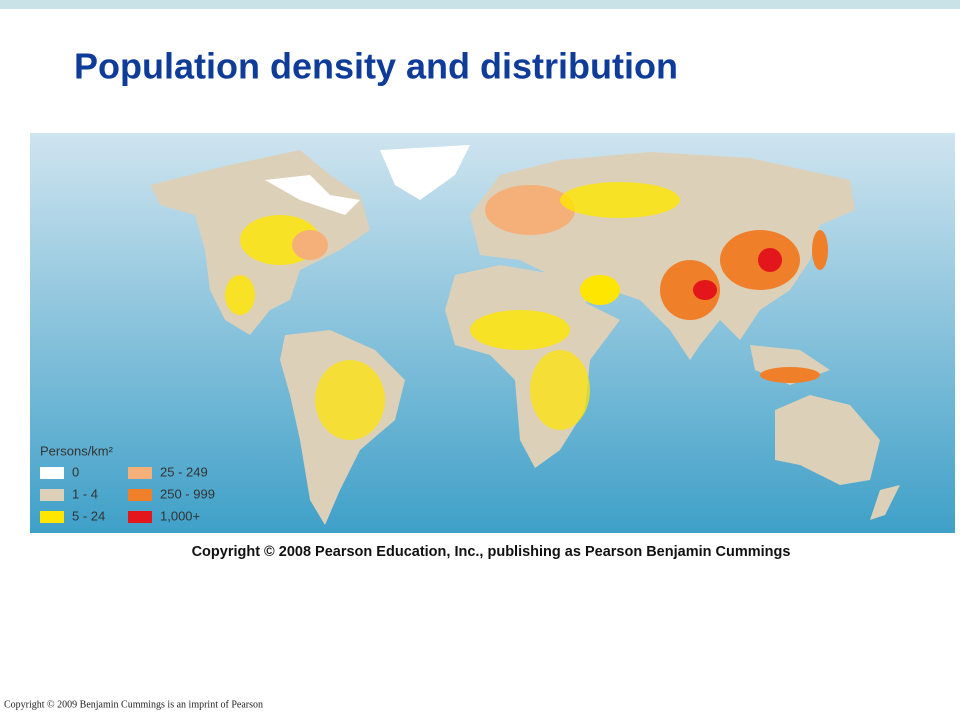  I want to click on legend-label: 1 - 4, so click(85, 493).